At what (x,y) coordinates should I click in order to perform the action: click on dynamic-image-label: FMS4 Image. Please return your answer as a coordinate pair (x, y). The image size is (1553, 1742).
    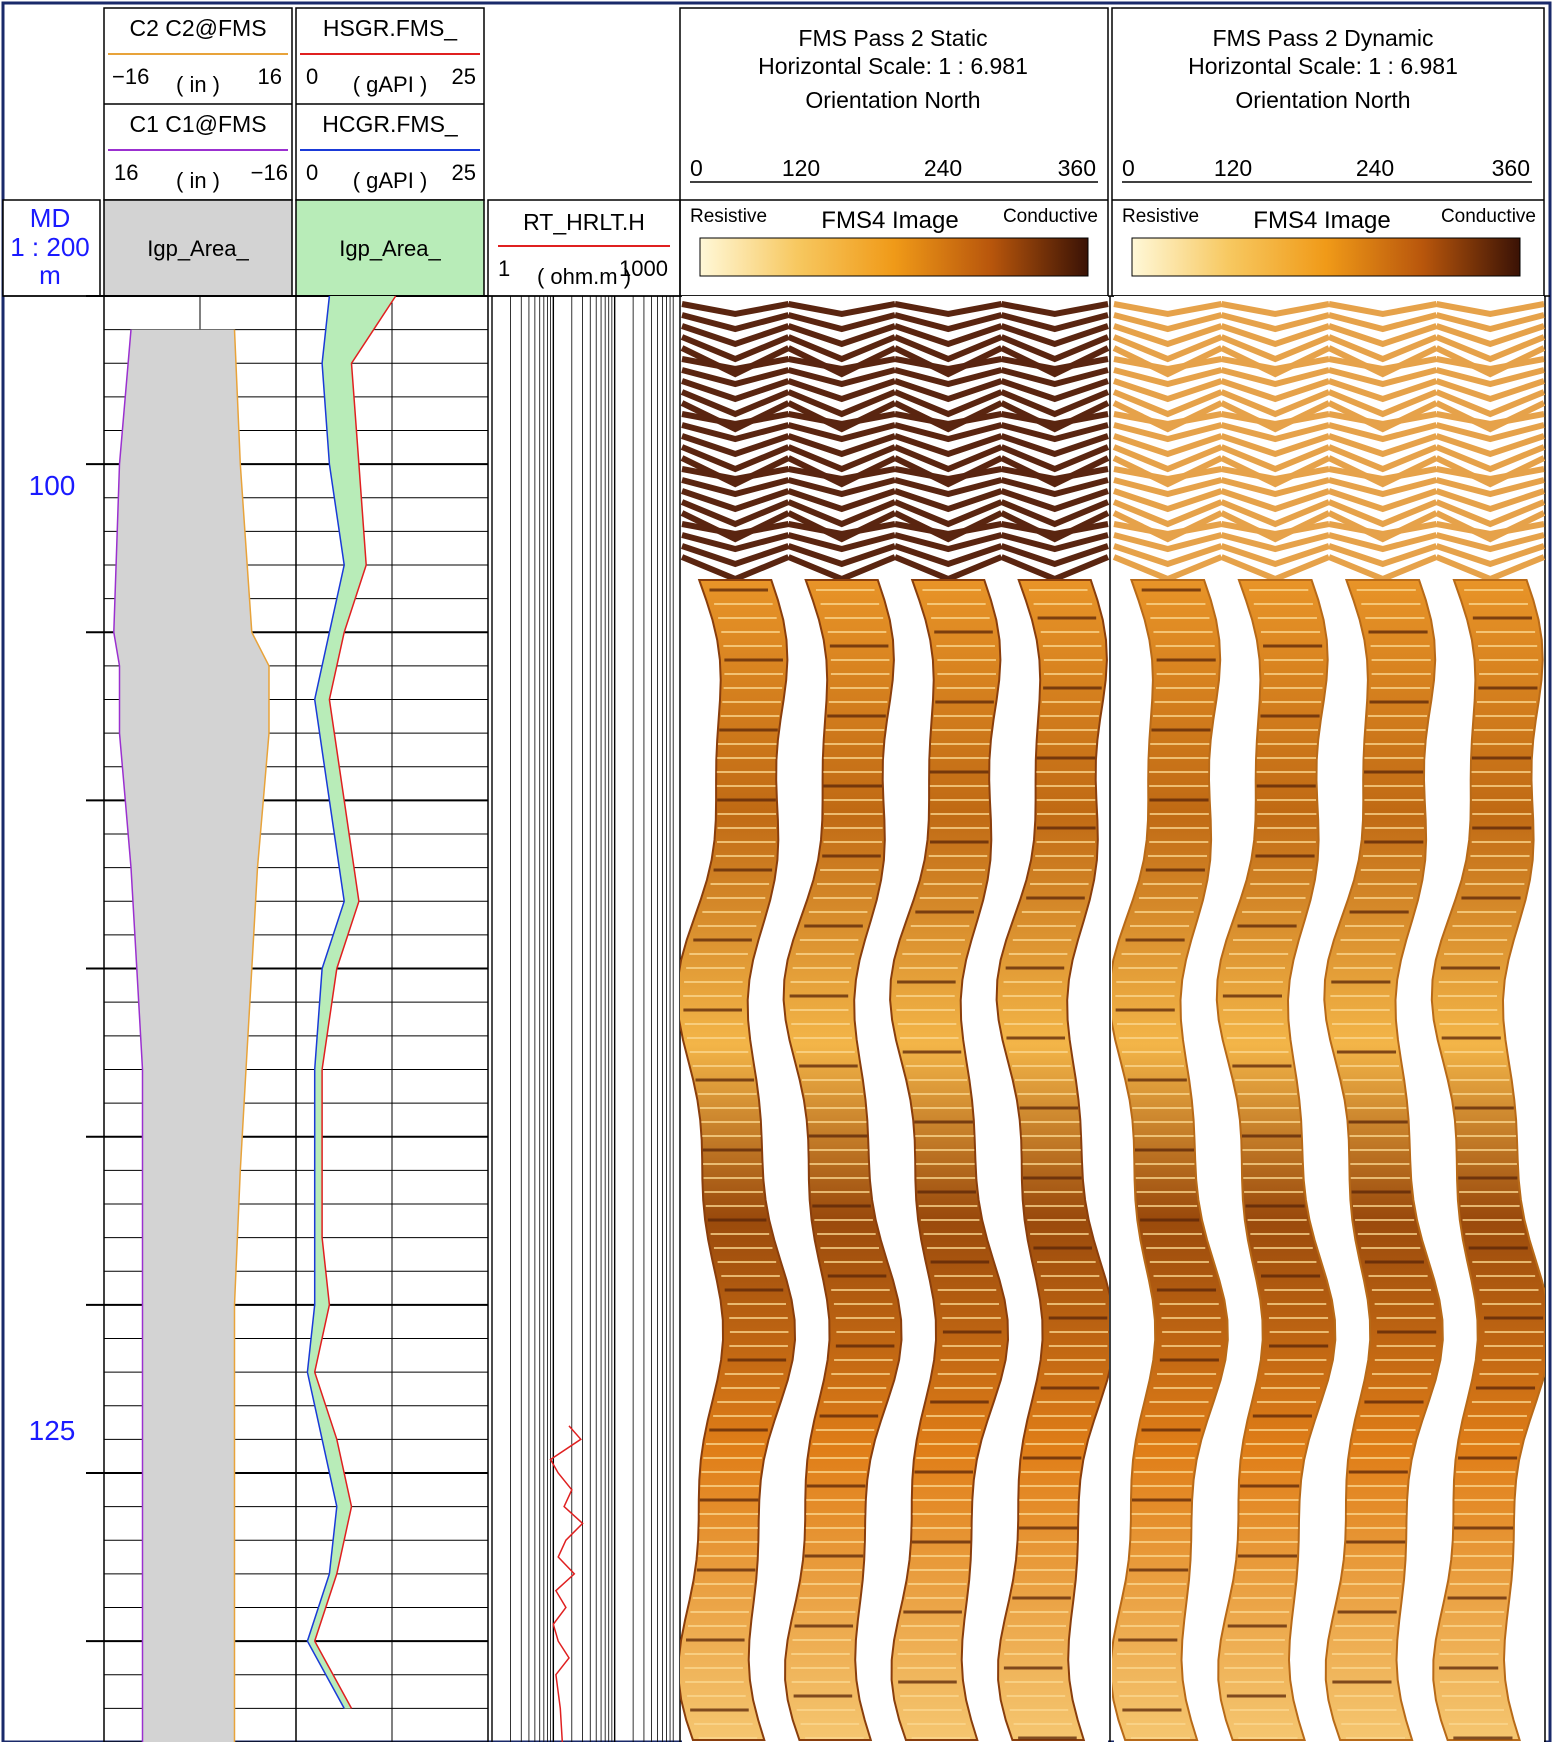
    Looking at the image, I should click on (1321, 220).